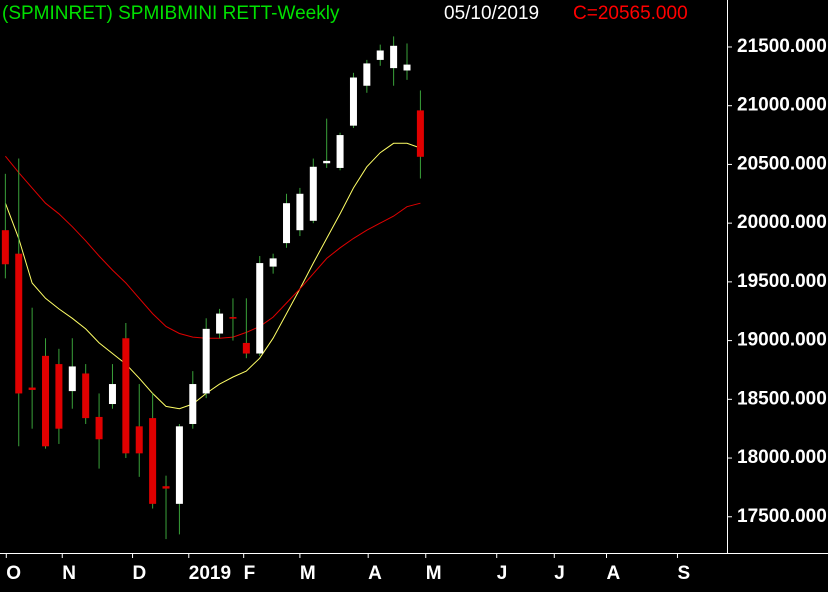 This screenshot has height=592, width=828. What do you see at coordinates (782, 163) in the screenshot?
I see `y-tick-label: 20500.000` at bounding box center [782, 163].